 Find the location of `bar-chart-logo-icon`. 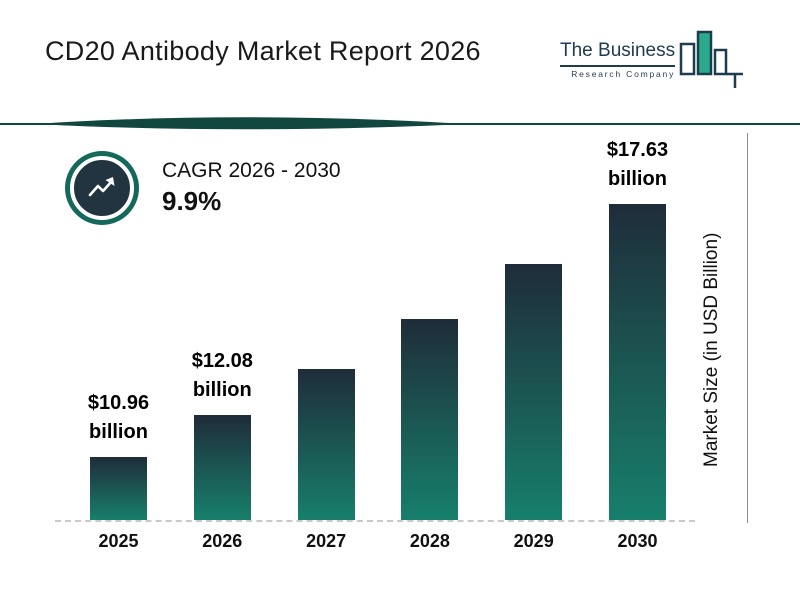

bar-chart-logo-icon is located at coordinates (711, 59).